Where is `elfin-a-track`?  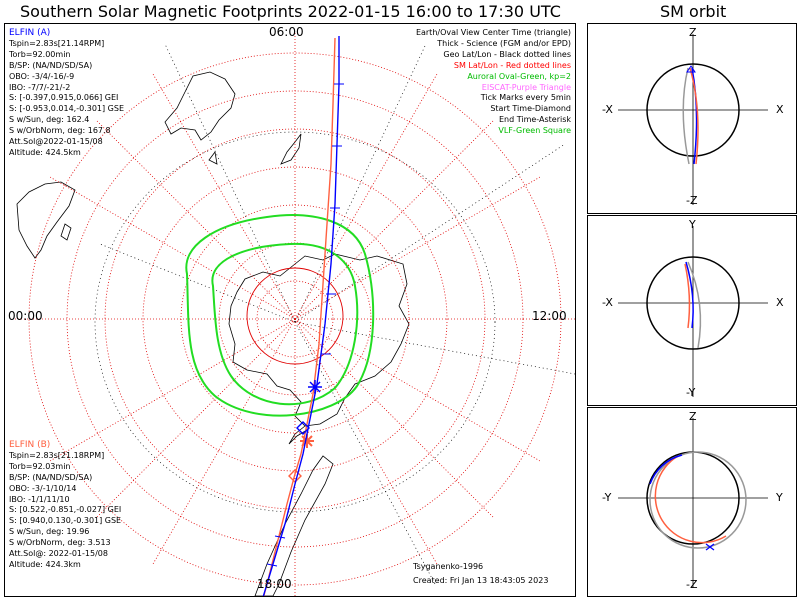 elfin-a-track is located at coordinates (303, 316).